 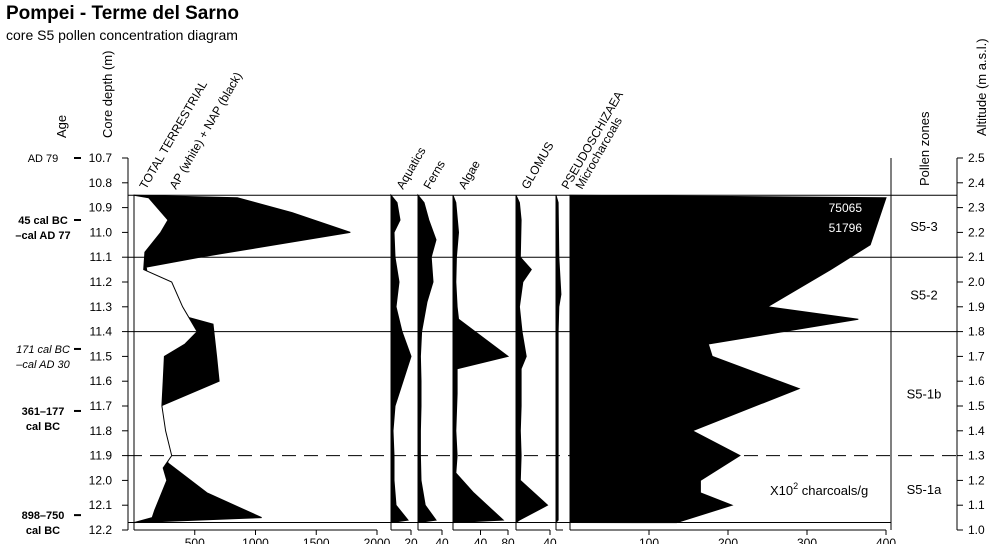 What do you see at coordinates (976, 456) in the screenshot?
I see `altitude-tick-label: 1.3` at bounding box center [976, 456].